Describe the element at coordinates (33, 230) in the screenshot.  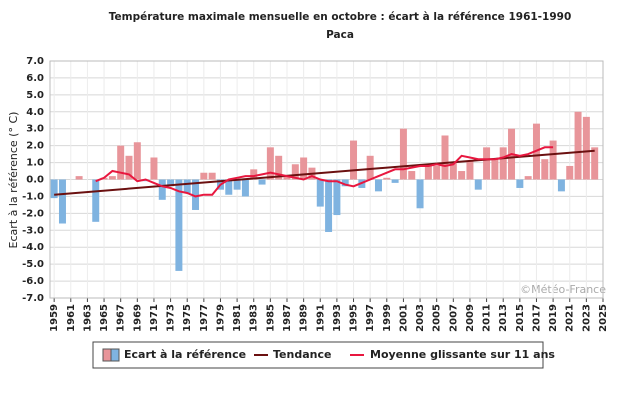
I see `y-tick-label: -3.0` at that location.